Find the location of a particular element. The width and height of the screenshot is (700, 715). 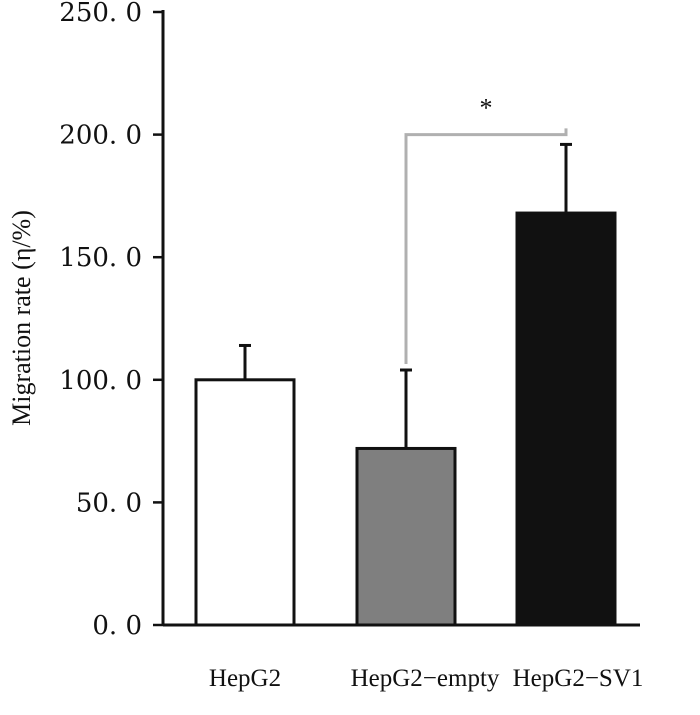

y-tick-label: 200. 0 is located at coordinates (100, 136).